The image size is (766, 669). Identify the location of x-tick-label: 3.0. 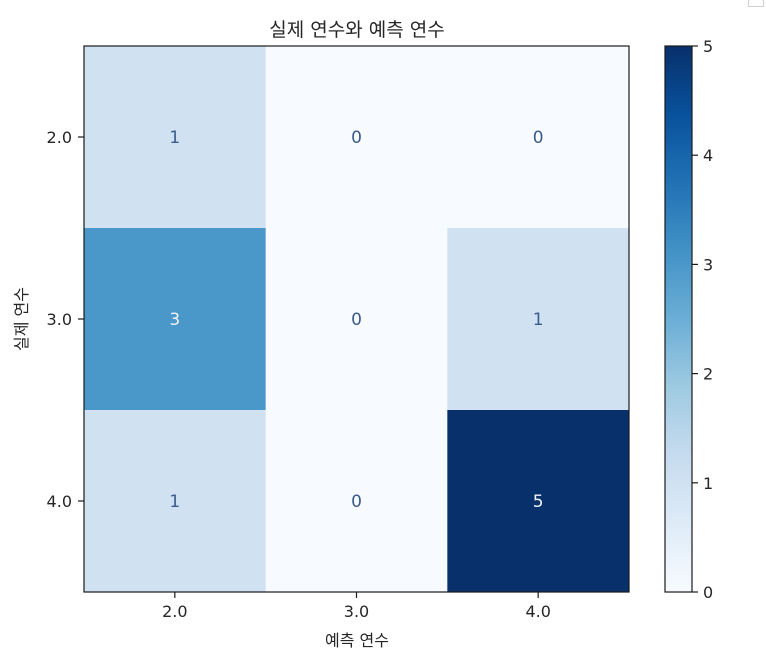
(356, 611).